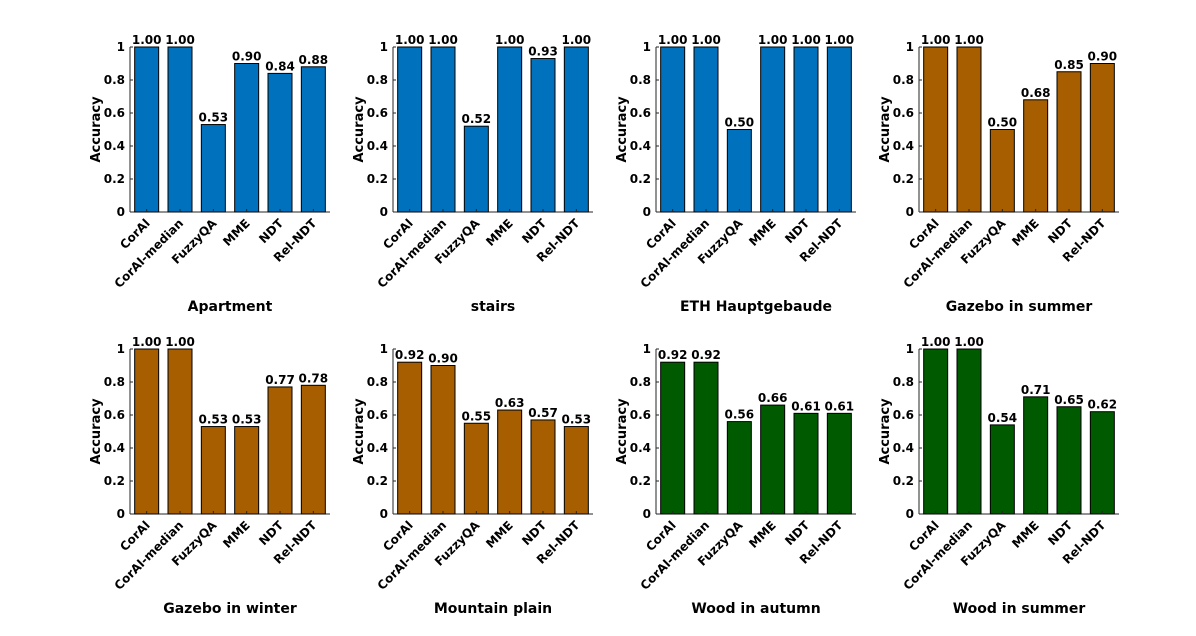  I want to click on value-label: 0.65, so click(1069, 400).